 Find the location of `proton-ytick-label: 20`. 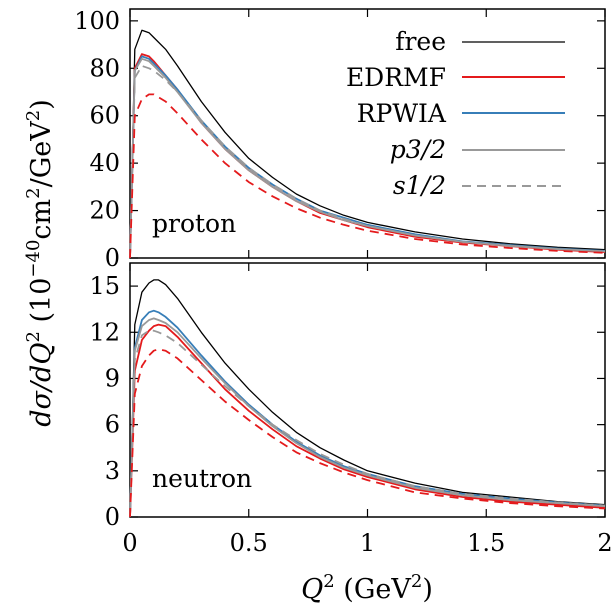

proton-ytick-label: 20 is located at coordinates (104, 211).